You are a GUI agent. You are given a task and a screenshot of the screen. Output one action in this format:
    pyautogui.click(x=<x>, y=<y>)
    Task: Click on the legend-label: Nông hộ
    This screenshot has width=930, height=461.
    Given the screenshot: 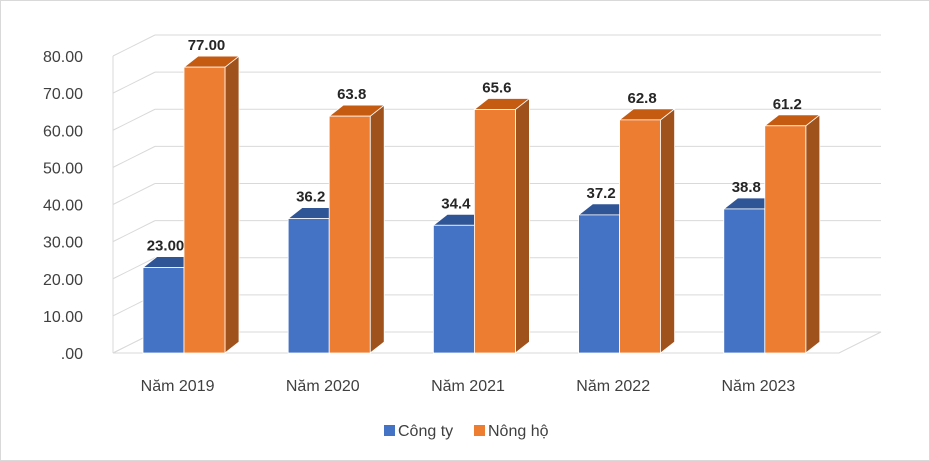 What is the action you would take?
    pyautogui.click(x=518, y=431)
    